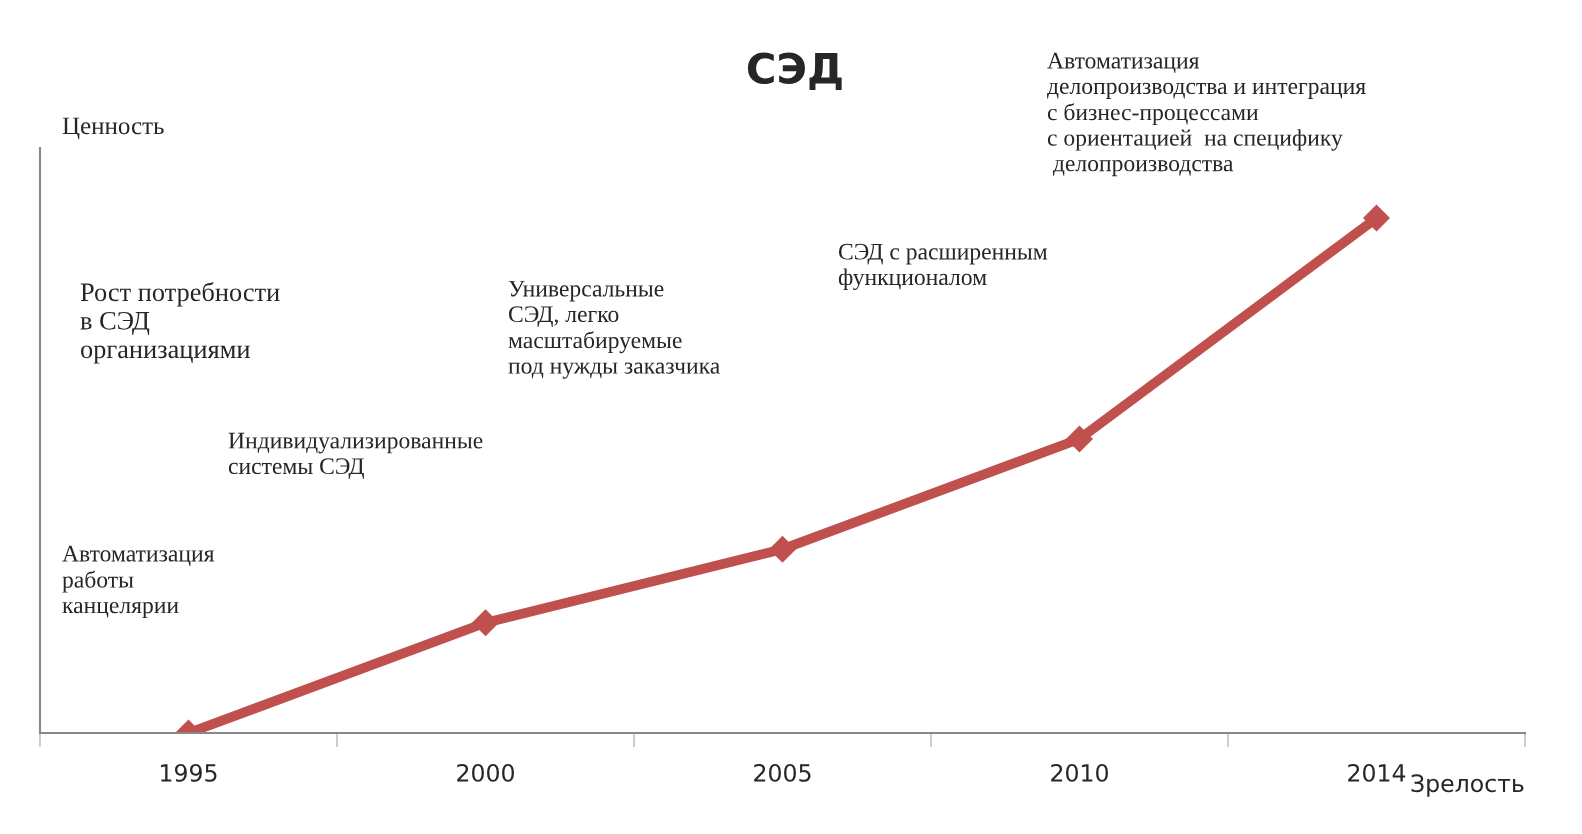 Image resolution: width=1582 pixels, height=834 pixels. What do you see at coordinates (189, 772) in the screenshot?
I see `x-tick-label: 1995` at bounding box center [189, 772].